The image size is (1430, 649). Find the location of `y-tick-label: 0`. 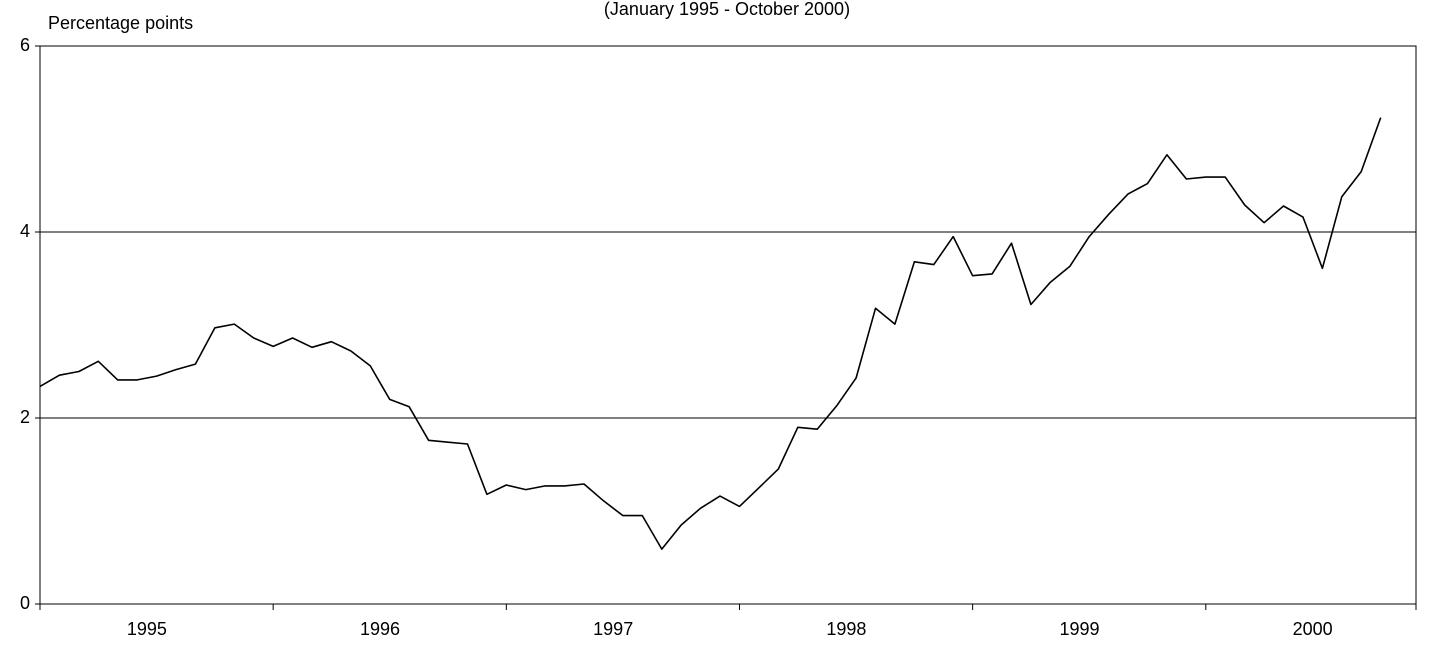

y-tick-label: 0 is located at coordinates (25, 603).